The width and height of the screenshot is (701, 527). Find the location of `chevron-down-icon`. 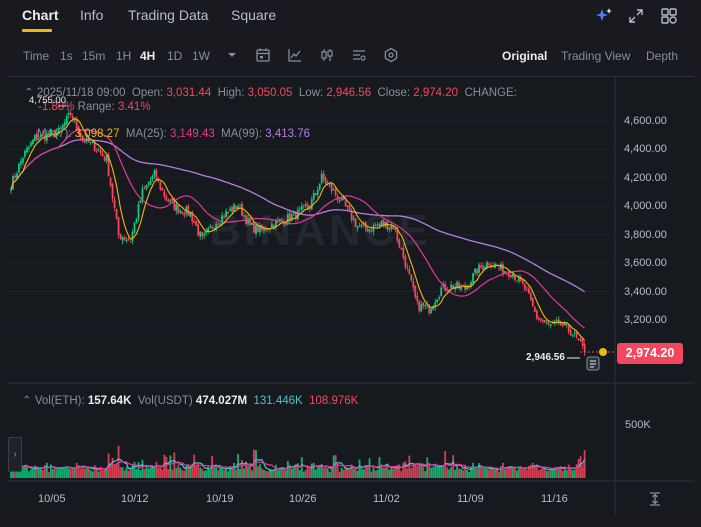

chevron-down-icon is located at coordinates (232, 55).